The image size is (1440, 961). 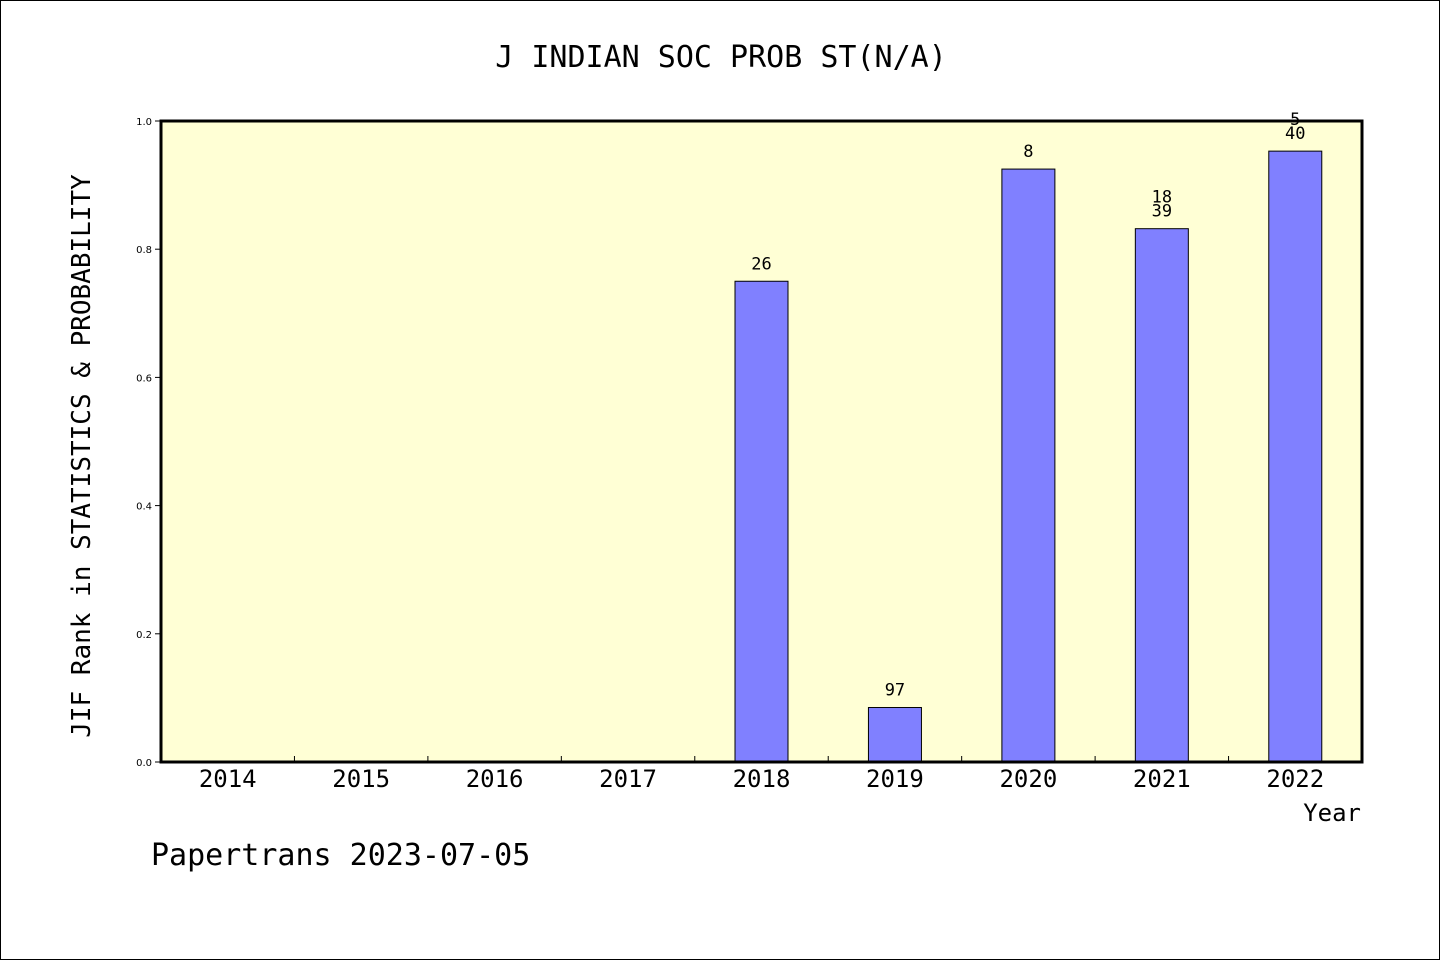 What do you see at coordinates (721, 57) in the screenshot?
I see `chart-title: J INDIAN SOC PROB ST(N/A)` at bounding box center [721, 57].